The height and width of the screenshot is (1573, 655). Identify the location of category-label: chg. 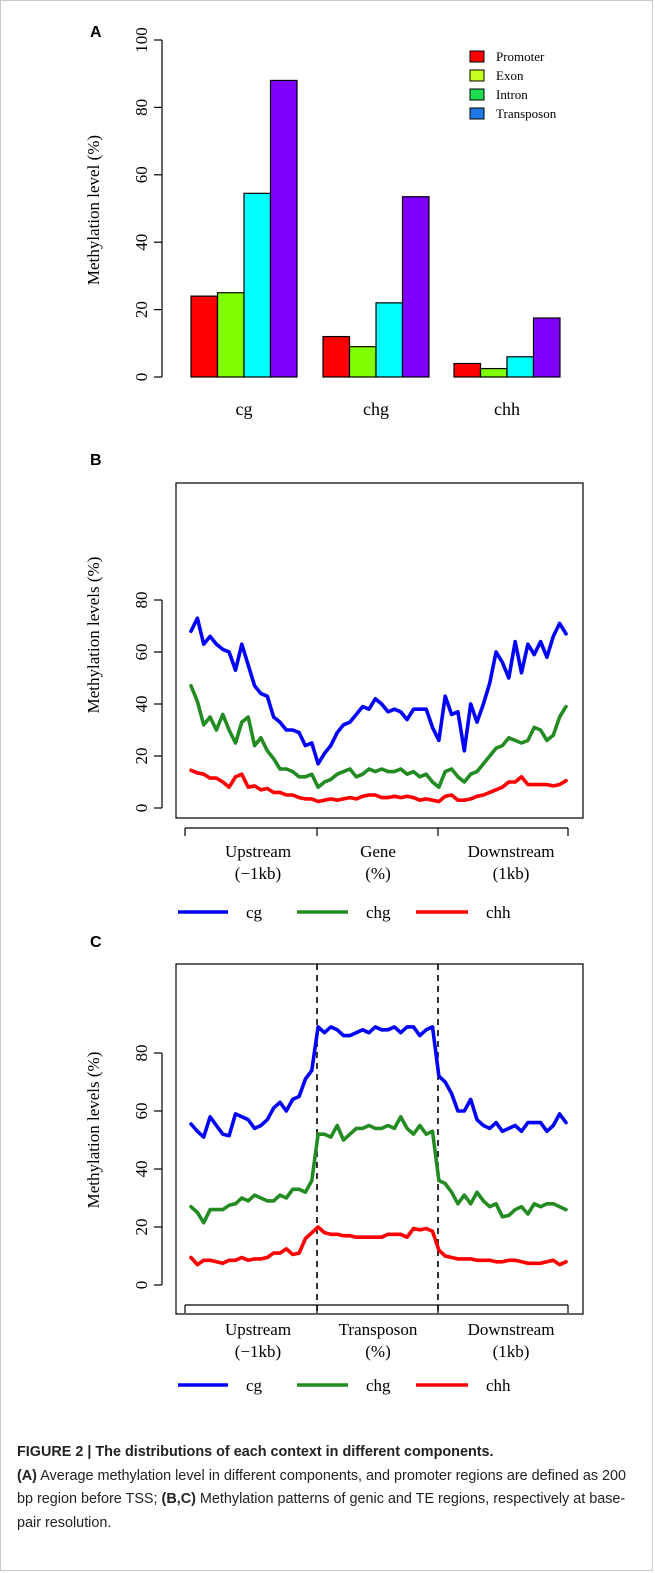
(376, 409).